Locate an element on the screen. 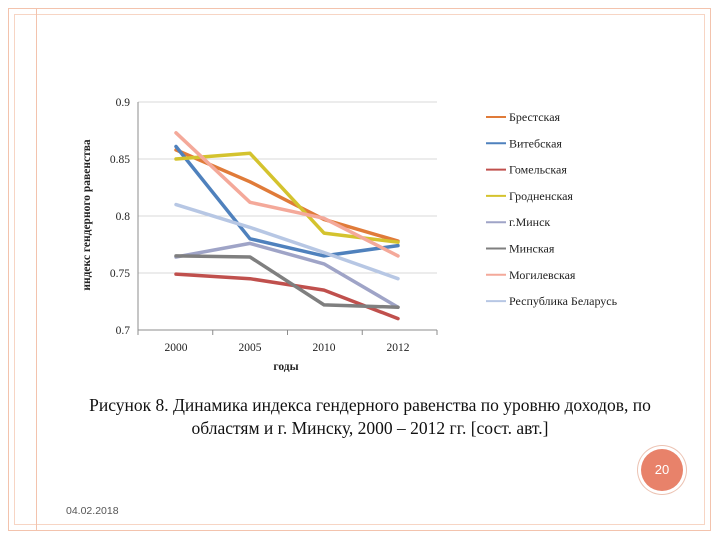 This screenshot has width=720, height=540. x-tick-label: 2012 is located at coordinates (398, 348).